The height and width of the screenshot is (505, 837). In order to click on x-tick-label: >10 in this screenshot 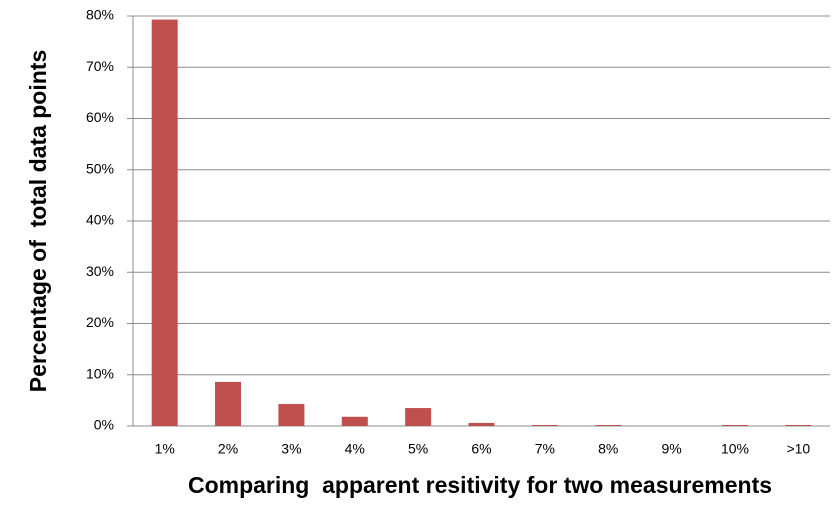, I will do `click(798, 449)`.